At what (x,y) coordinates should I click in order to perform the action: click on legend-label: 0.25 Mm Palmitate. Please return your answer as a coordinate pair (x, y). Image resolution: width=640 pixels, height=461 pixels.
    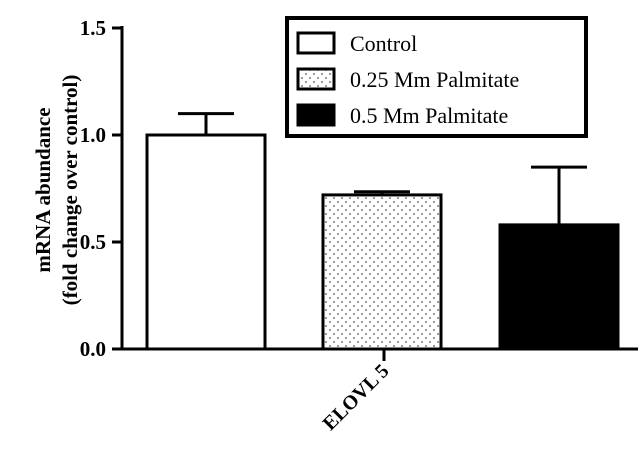
    Looking at the image, I should click on (434, 79).